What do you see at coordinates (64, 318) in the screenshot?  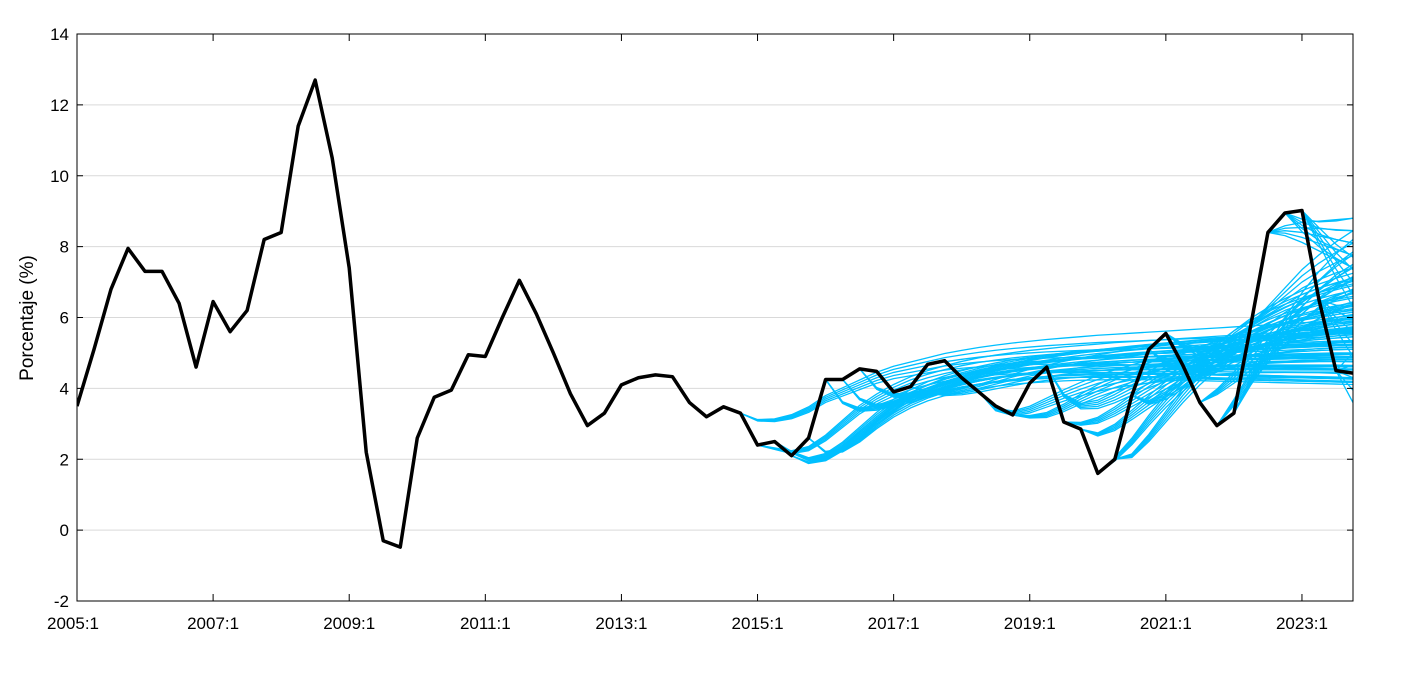 I see `y-tick-label: 6` at bounding box center [64, 318].